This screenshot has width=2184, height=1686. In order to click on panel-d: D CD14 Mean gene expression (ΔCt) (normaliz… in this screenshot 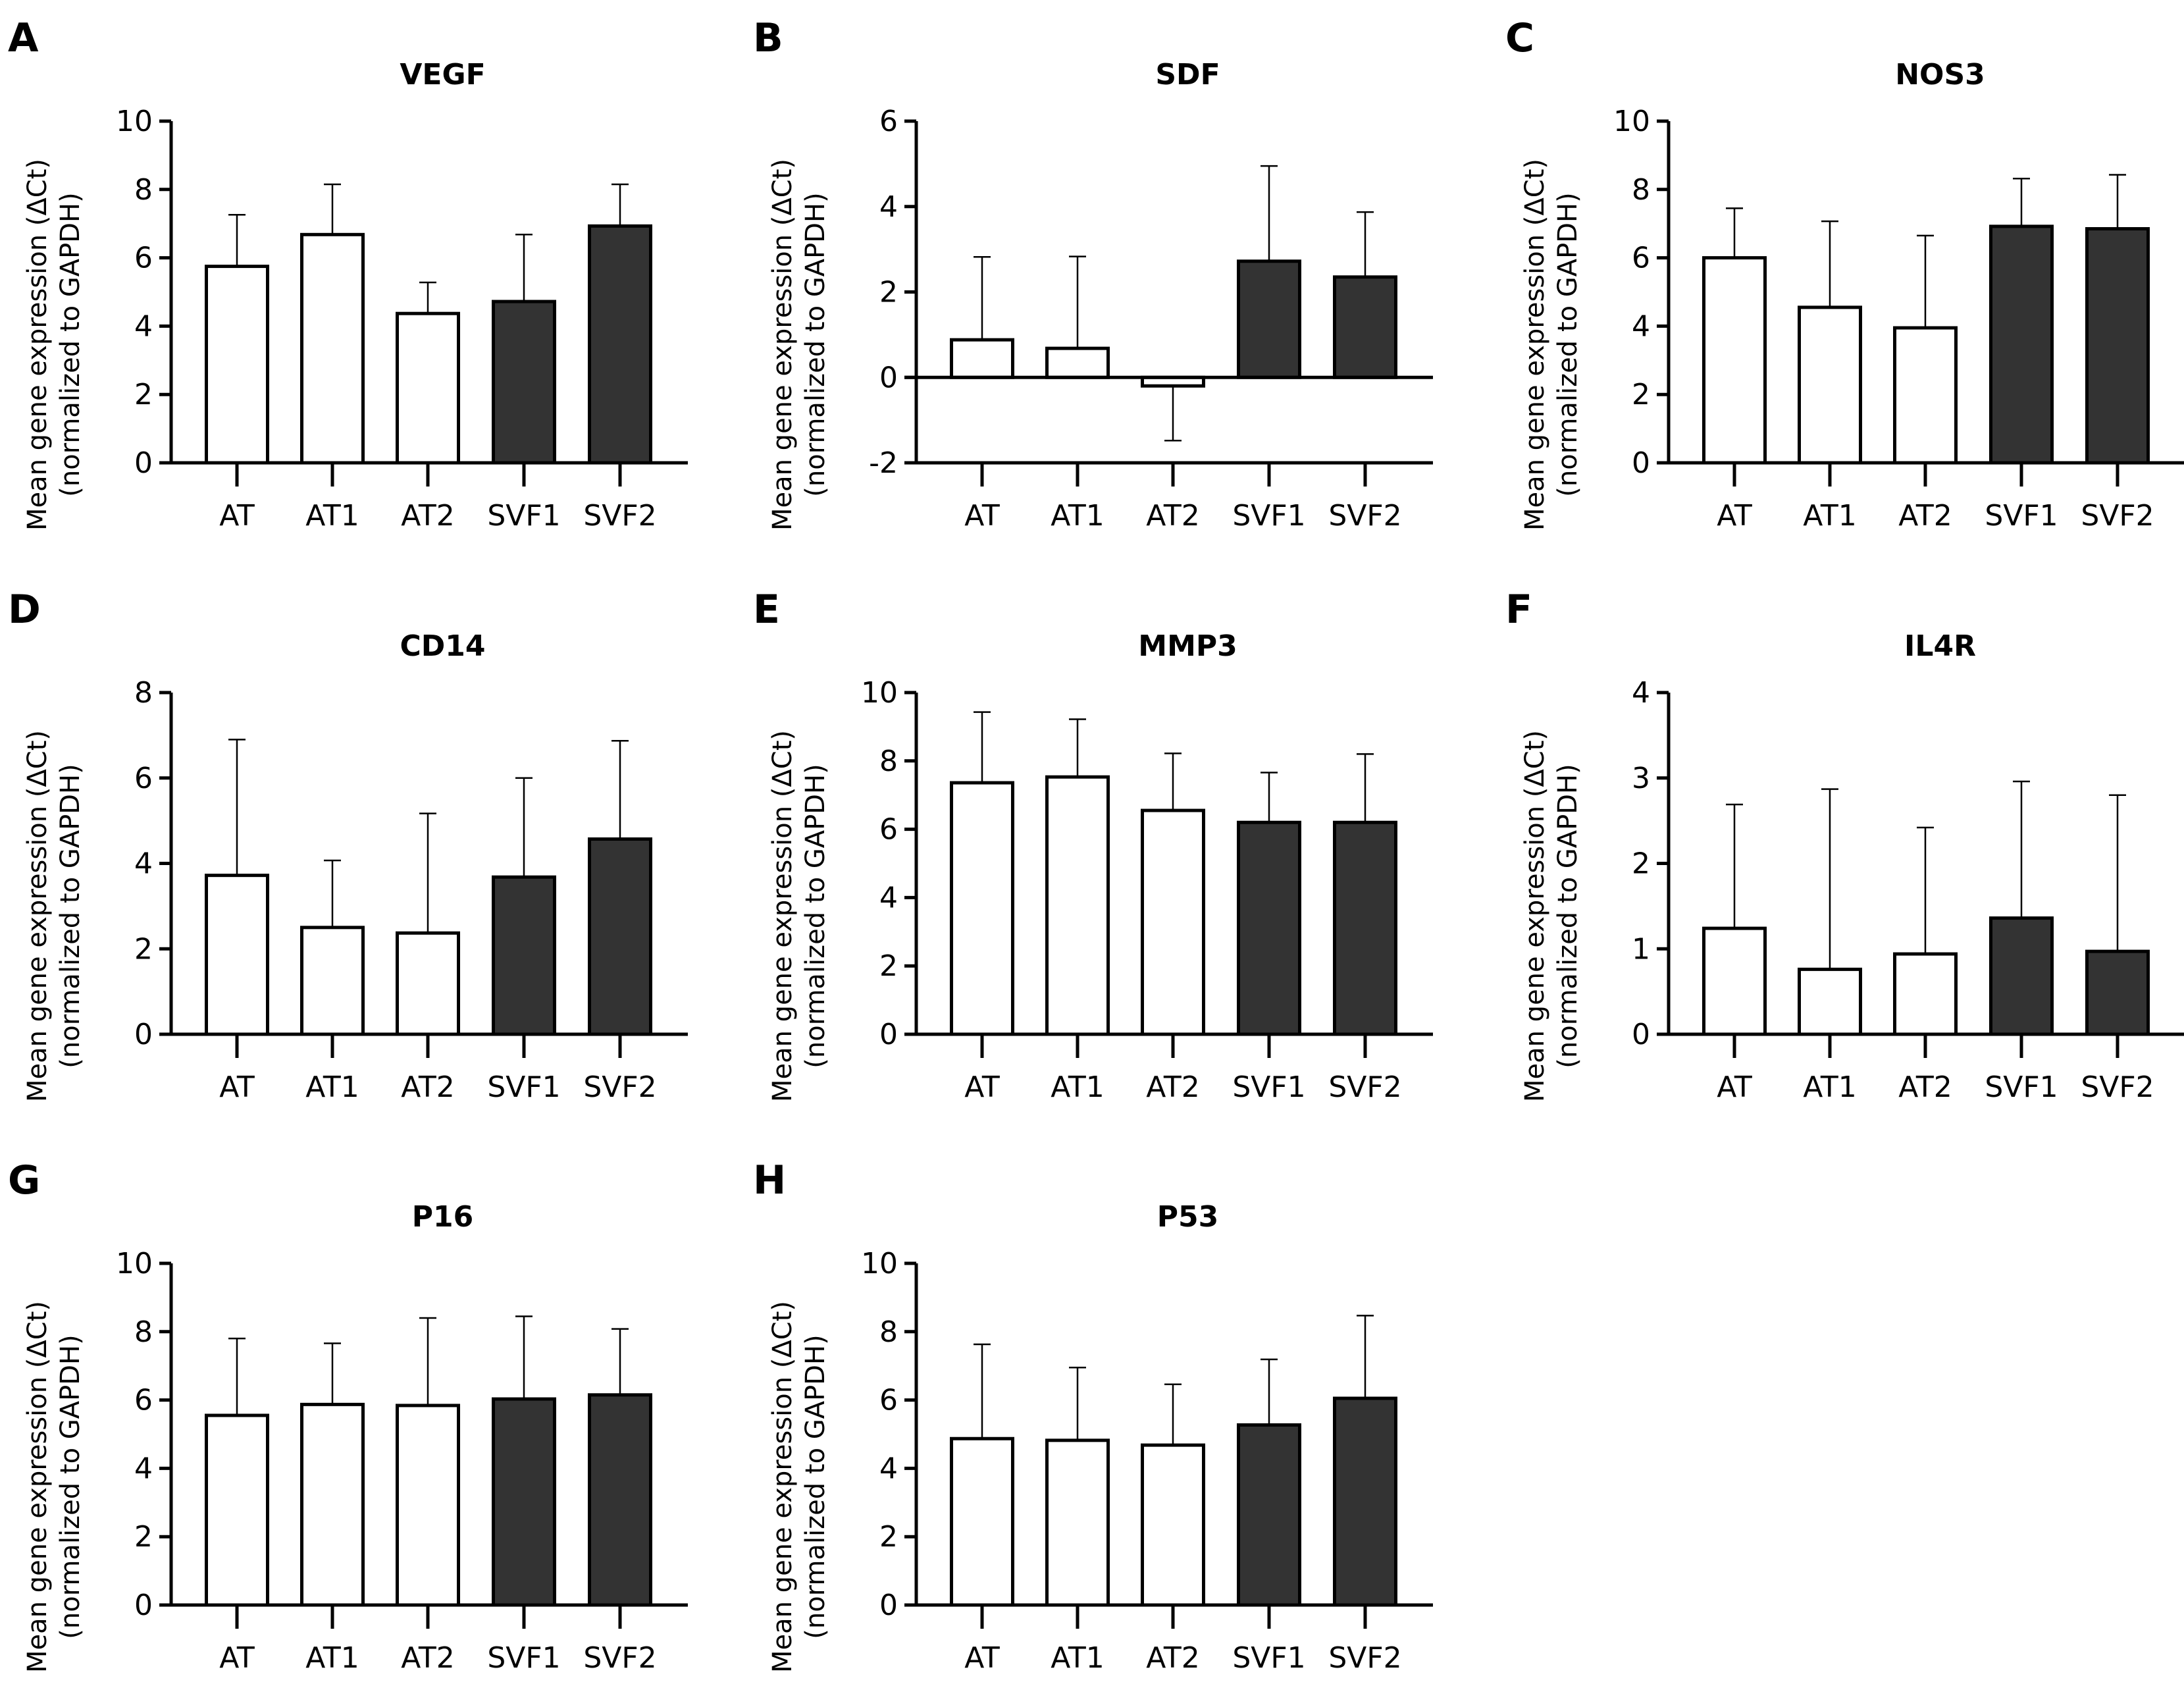, I will do `click(348, 845)`.